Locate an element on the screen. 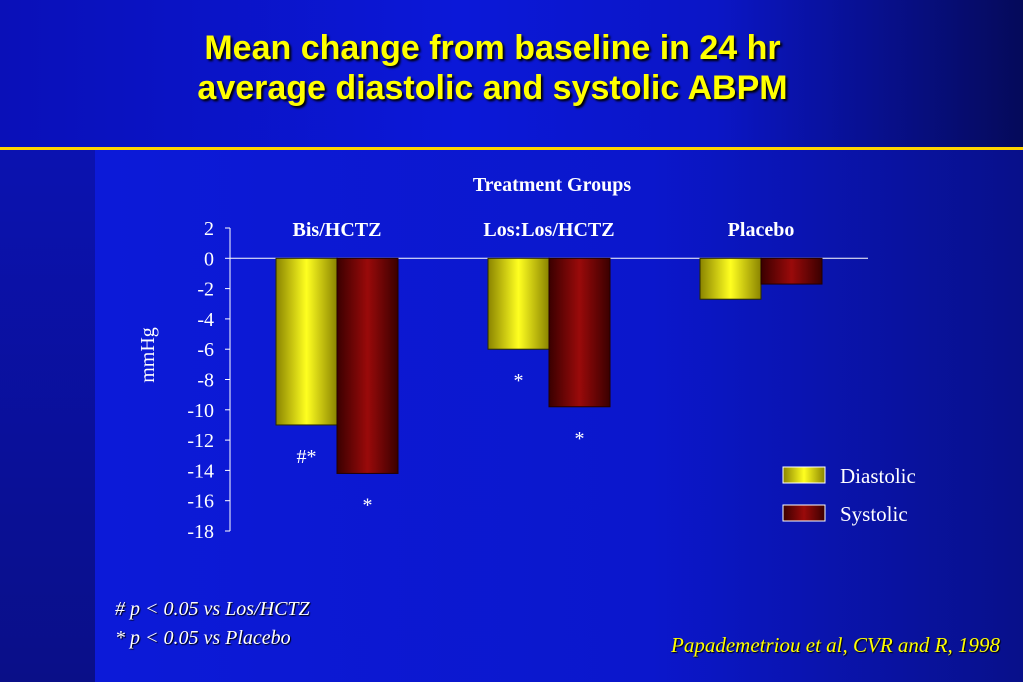  category-label: Los:Los/HCTZ is located at coordinates (548, 230).